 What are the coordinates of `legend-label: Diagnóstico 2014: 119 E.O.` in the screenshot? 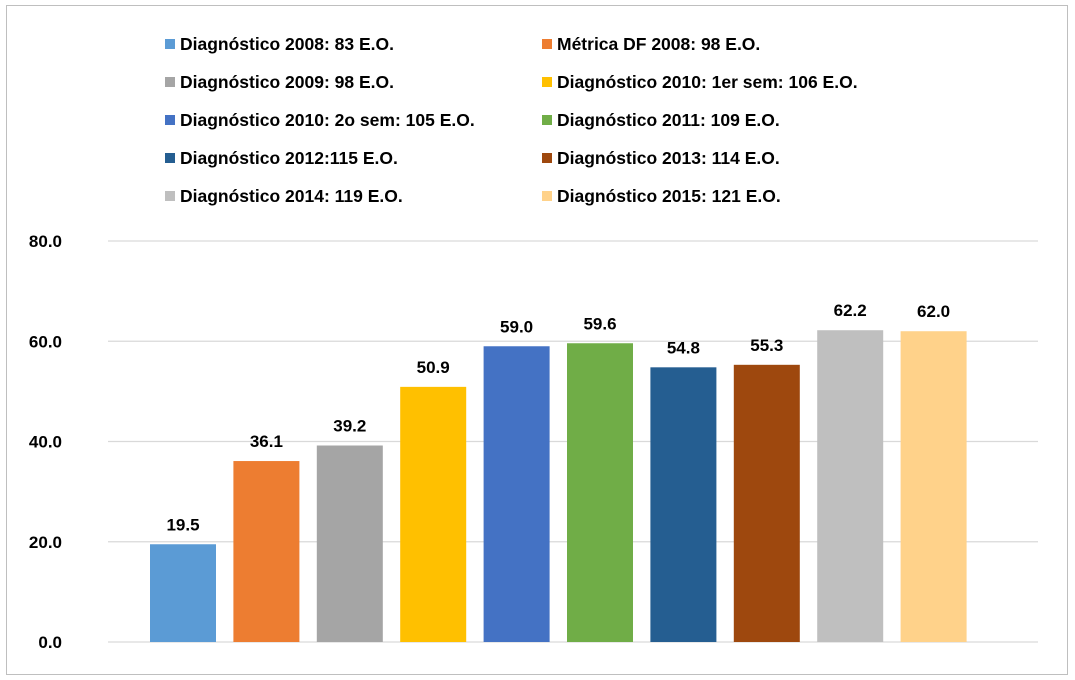 It's located at (291, 196).